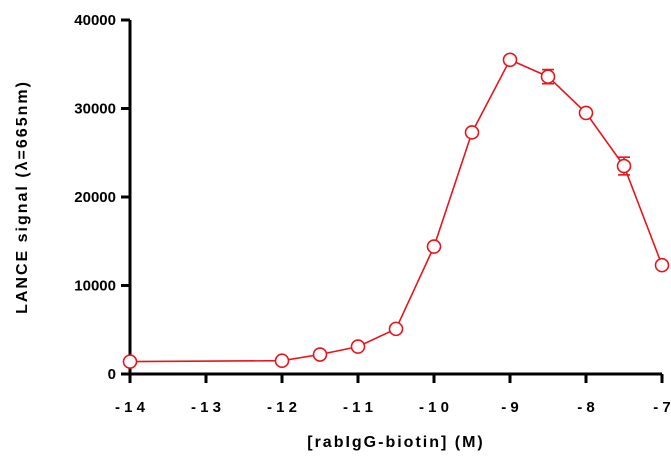 This screenshot has width=671, height=456. Describe the element at coordinates (95, 197) in the screenshot. I see `y-tick-label: 20000` at that location.